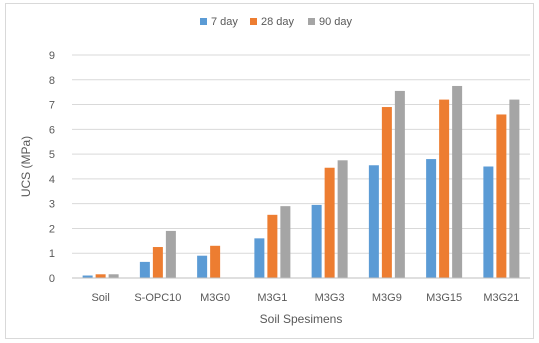  Describe the element at coordinates (301, 319) in the screenshot. I see `x-axis-title: Soil Spesimens` at that location.